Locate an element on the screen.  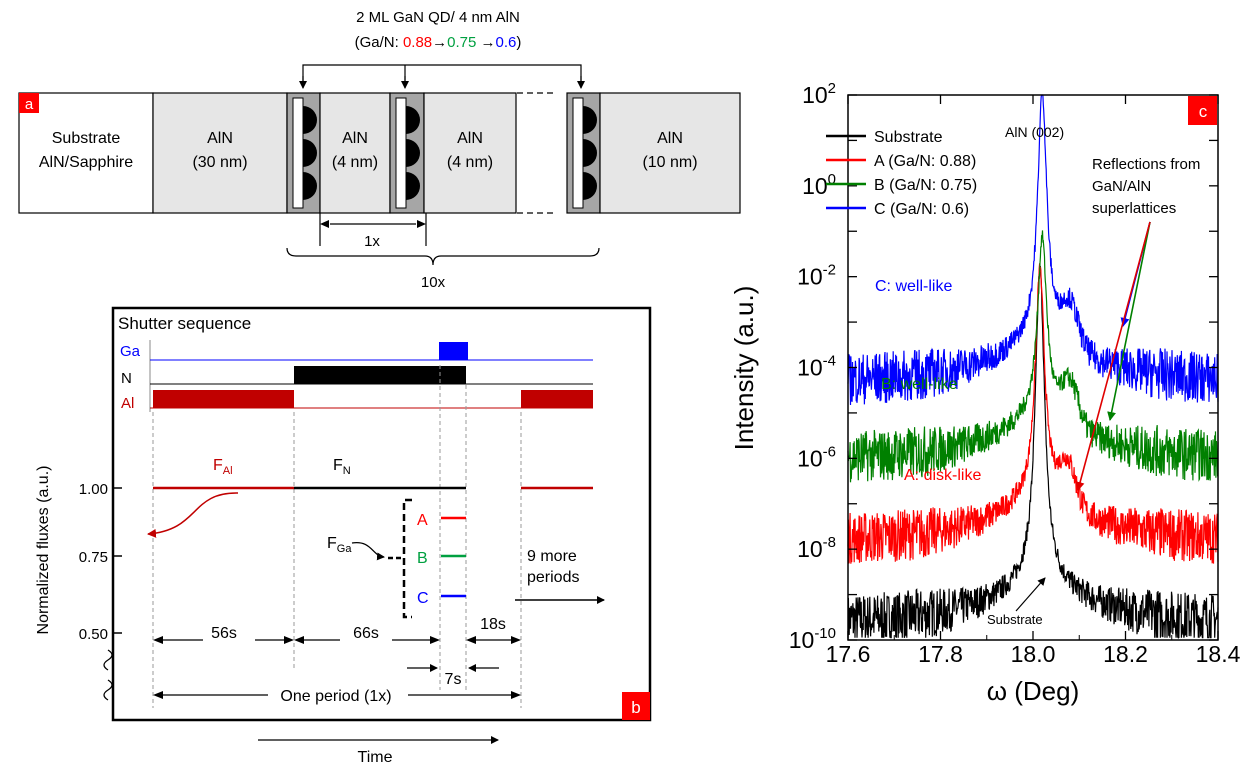
axis-break is located at coordinates (108, 675).